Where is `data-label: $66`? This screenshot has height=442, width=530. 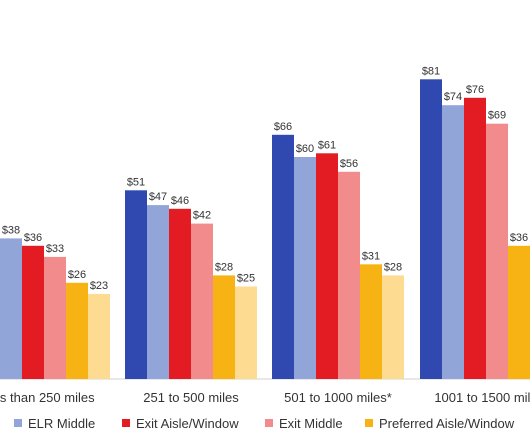
data-label: $66 is located at coordinates (283, 127).